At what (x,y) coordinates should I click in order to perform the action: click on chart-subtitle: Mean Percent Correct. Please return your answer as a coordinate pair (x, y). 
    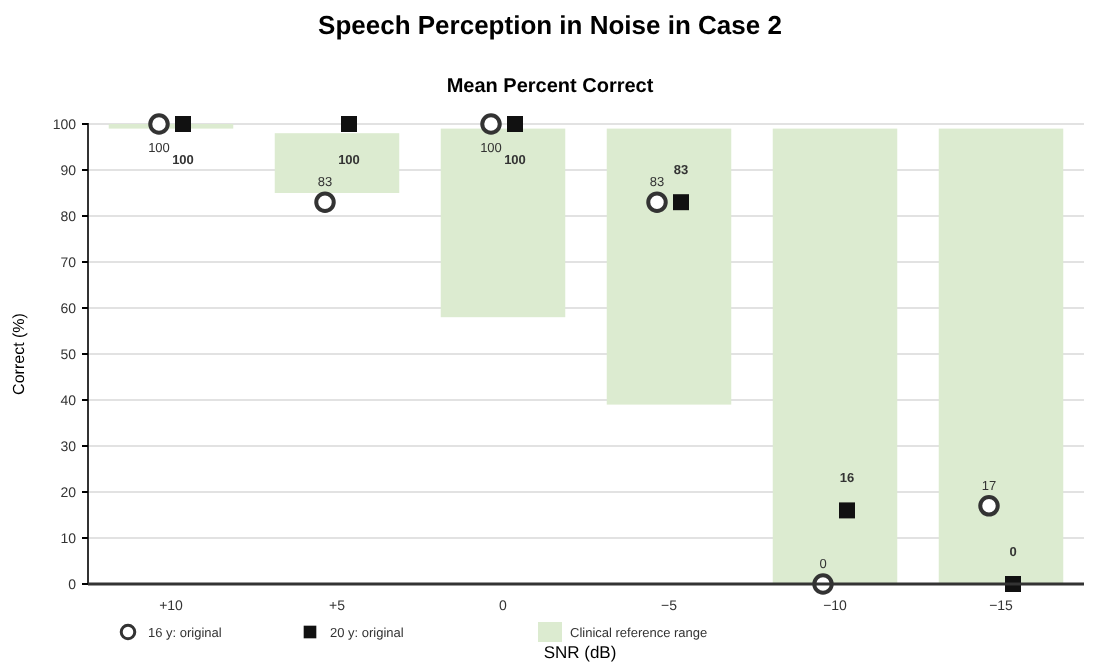
    Looking at the image, I should click on (550, 87).